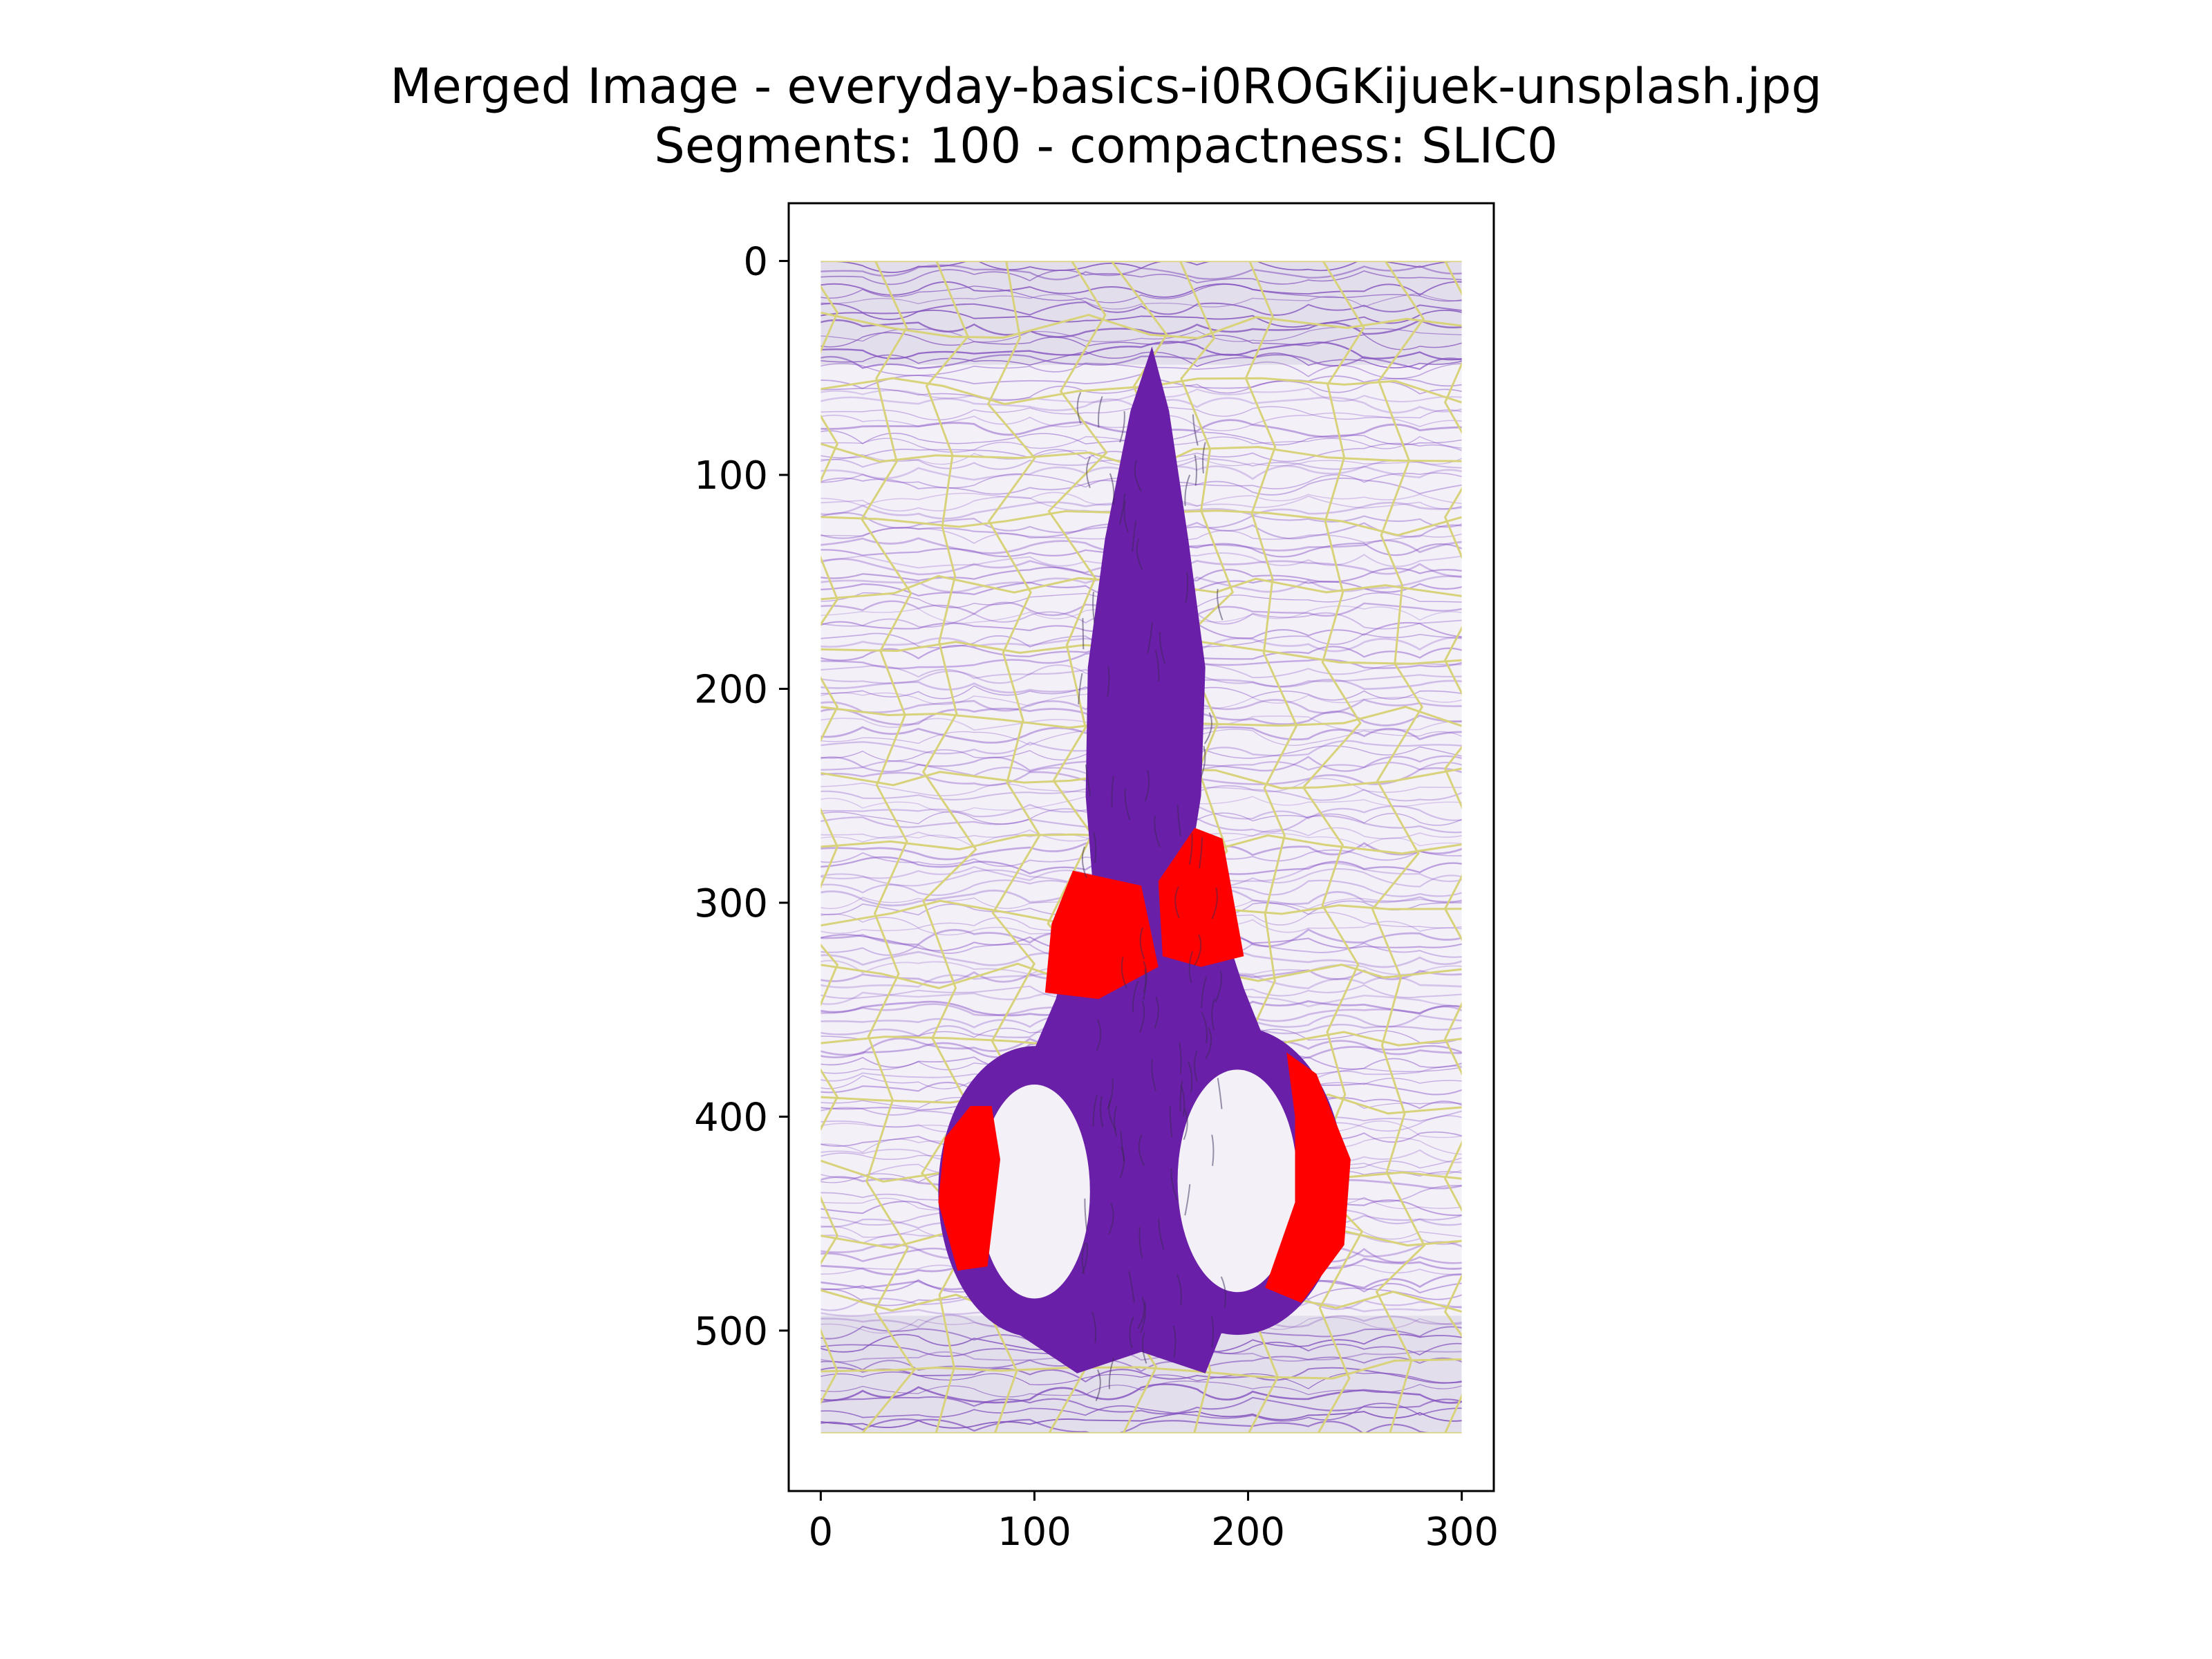 The height and width of the screenshot is (1659, 2212). What do you see at coordinates (731, 1331) in the screenshot?
I see `y-tick-label: 500` at bounding box center [731, 1331].